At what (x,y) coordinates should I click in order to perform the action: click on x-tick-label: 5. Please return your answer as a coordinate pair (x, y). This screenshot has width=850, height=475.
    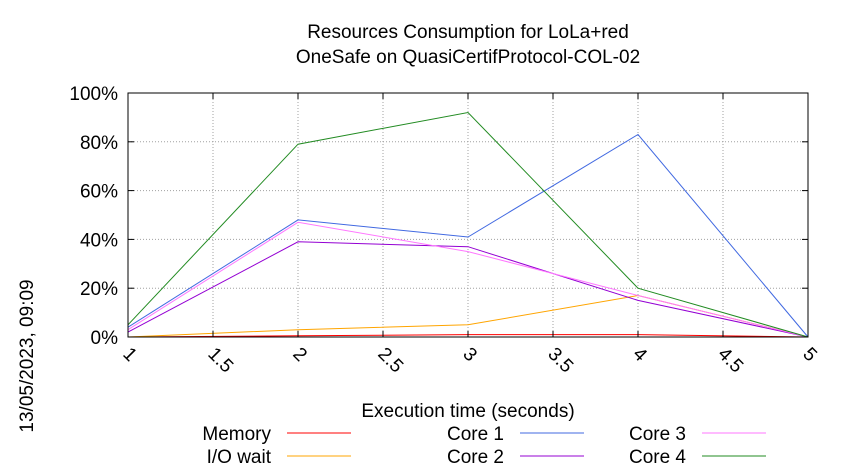
    Looking at the image, I should click on (809, 355).